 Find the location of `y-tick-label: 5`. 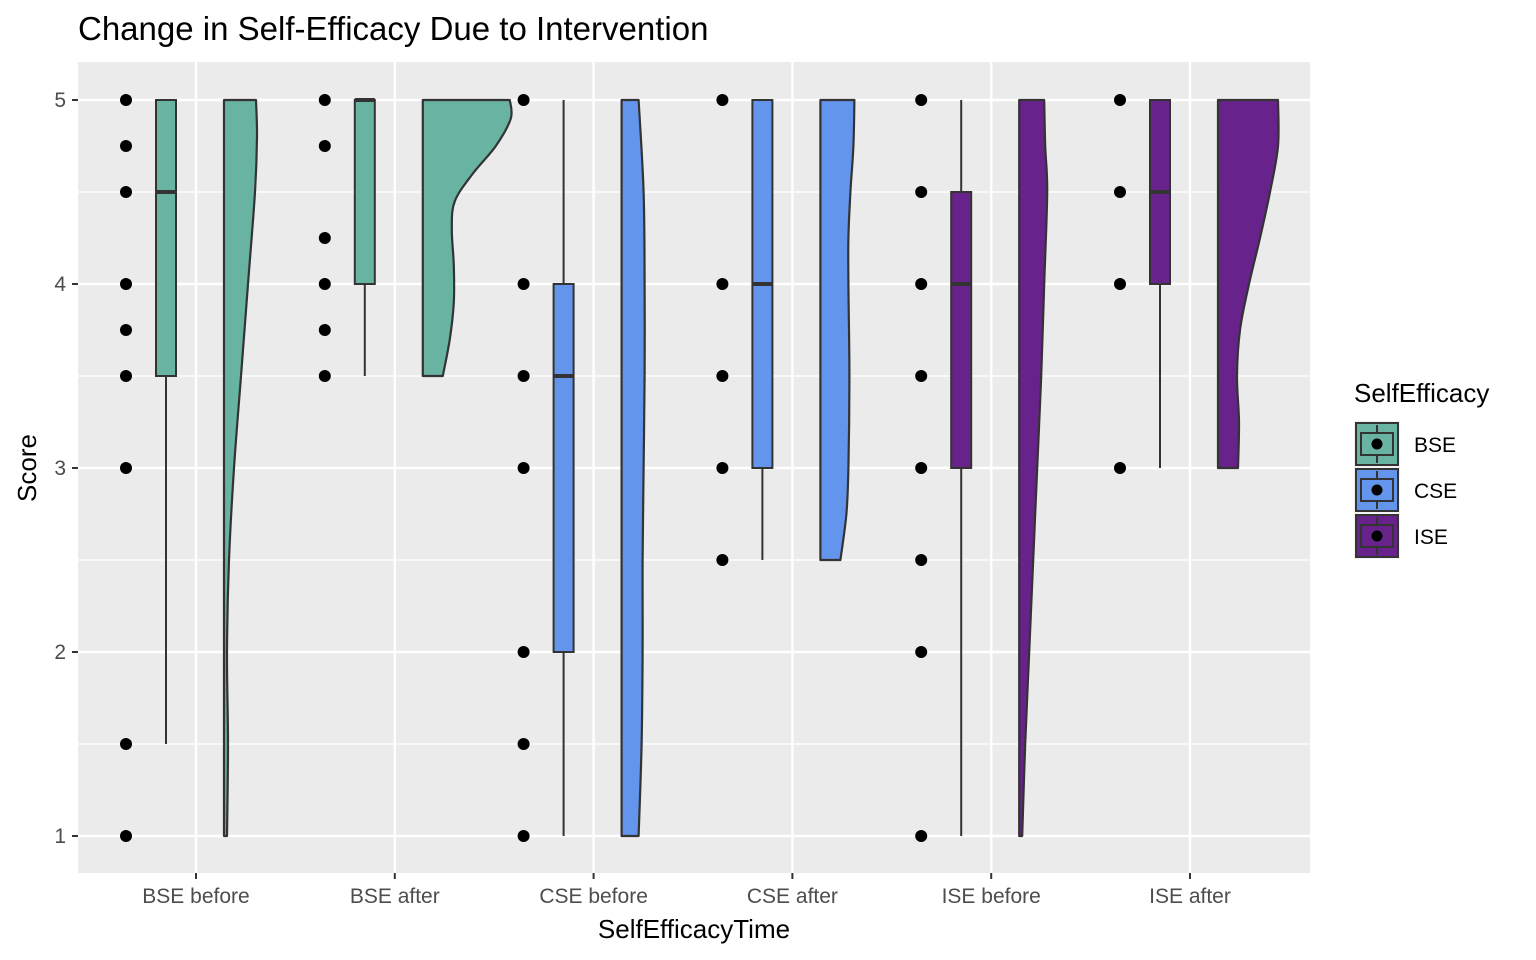

y-tick-label: 5 is located at coordinates (60, 100).